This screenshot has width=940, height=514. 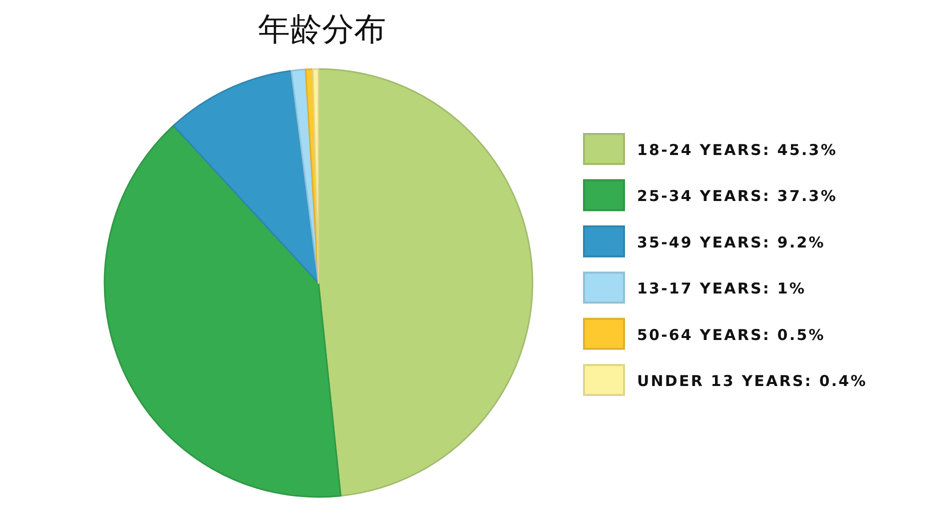 What do you see at coordinates (737, 150) in the screenshot?
I see `legend-label: 18-24 YEARS: 45.3%` at bounding box center [737, 150].